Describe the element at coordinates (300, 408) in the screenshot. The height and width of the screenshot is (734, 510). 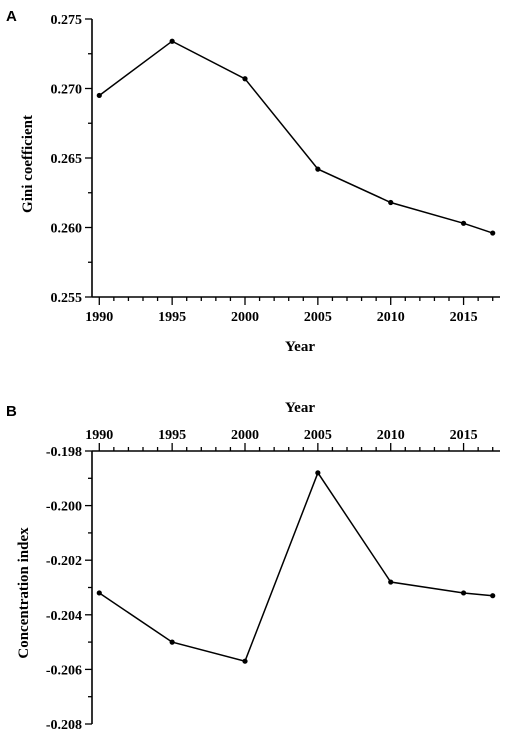
I see `panel-b-x-axis-title: Year` at that location.